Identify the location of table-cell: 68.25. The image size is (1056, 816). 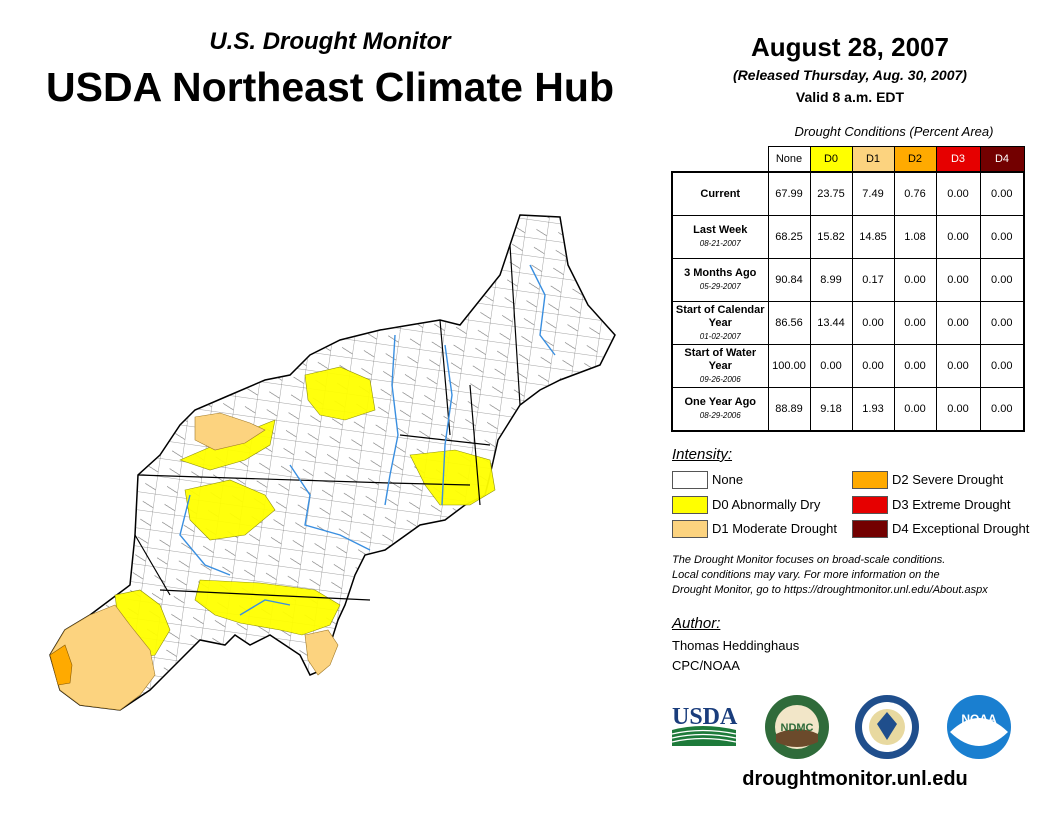
(789, 237).